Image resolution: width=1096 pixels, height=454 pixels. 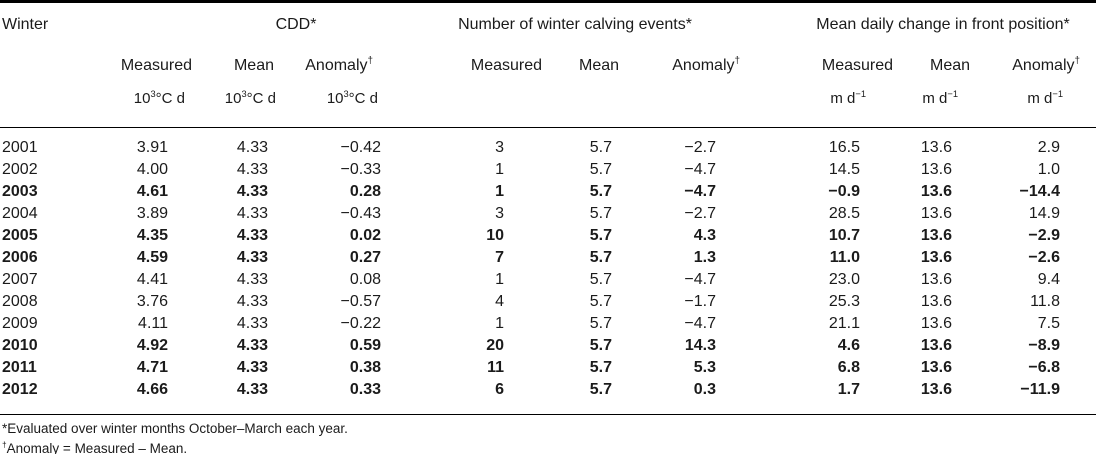 I want to click on subheader-calving-mean: Mean, so click(x=599, y=65).